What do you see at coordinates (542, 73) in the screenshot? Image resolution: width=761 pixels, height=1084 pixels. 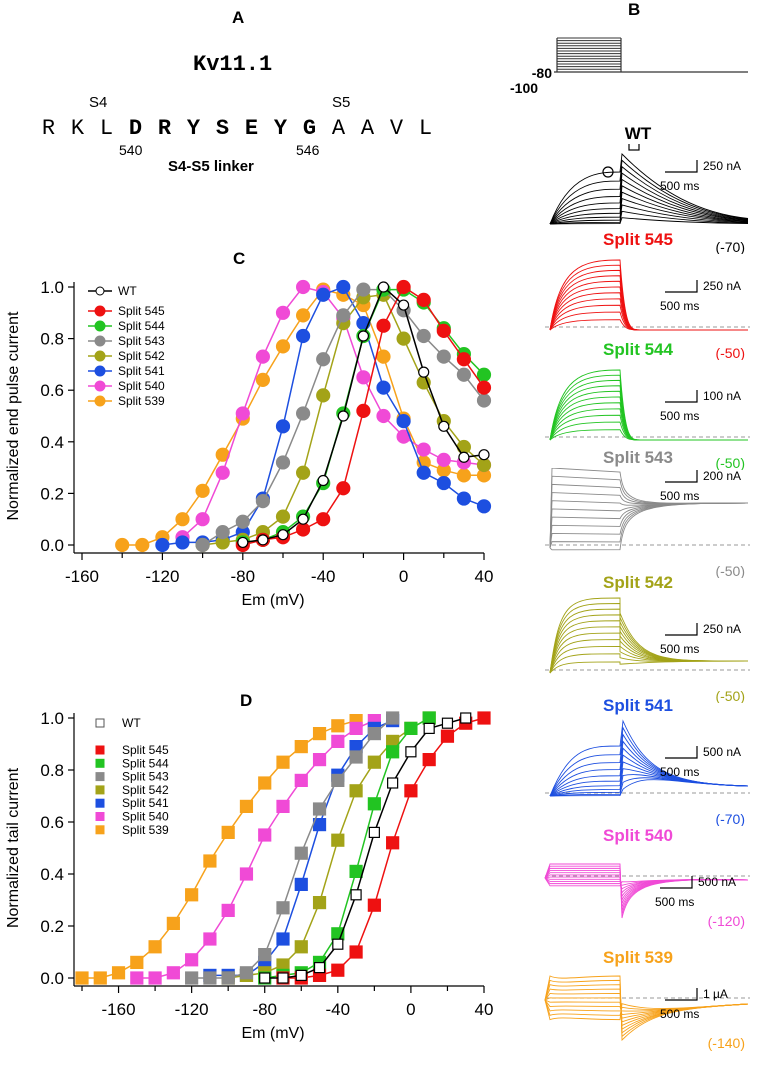 I see `hold-voltage-label: -80` at bounding box center [542, 73].